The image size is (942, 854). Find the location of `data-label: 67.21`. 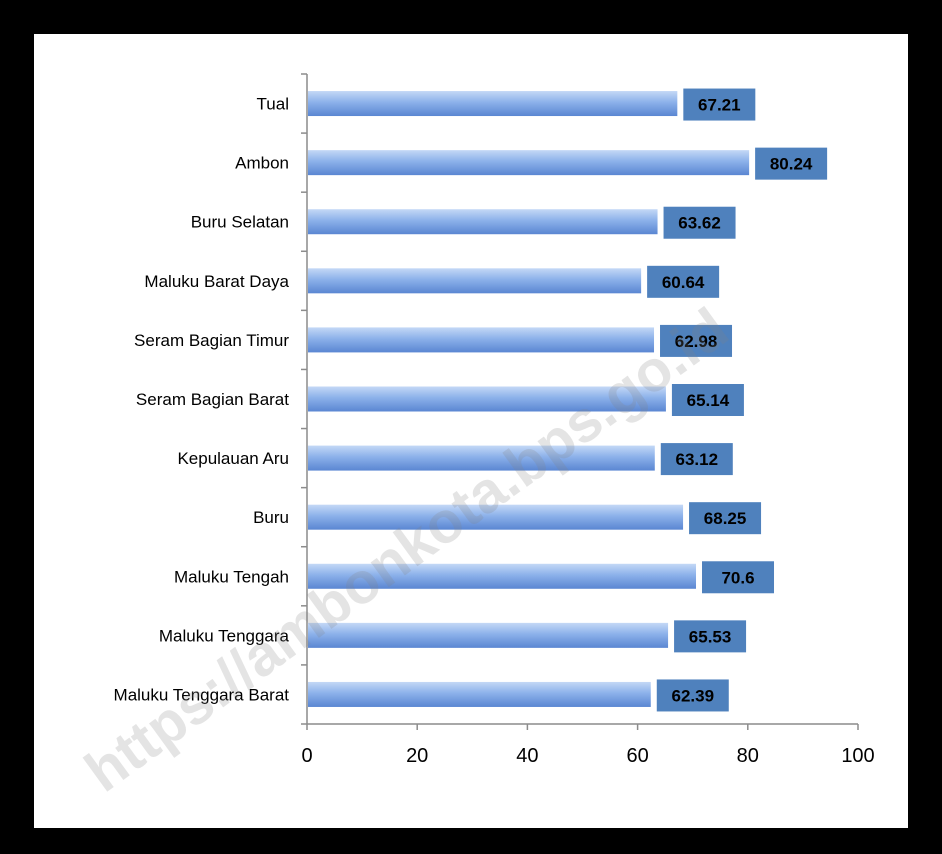

data-label: 67.21 is located at coordinates (719, 105).